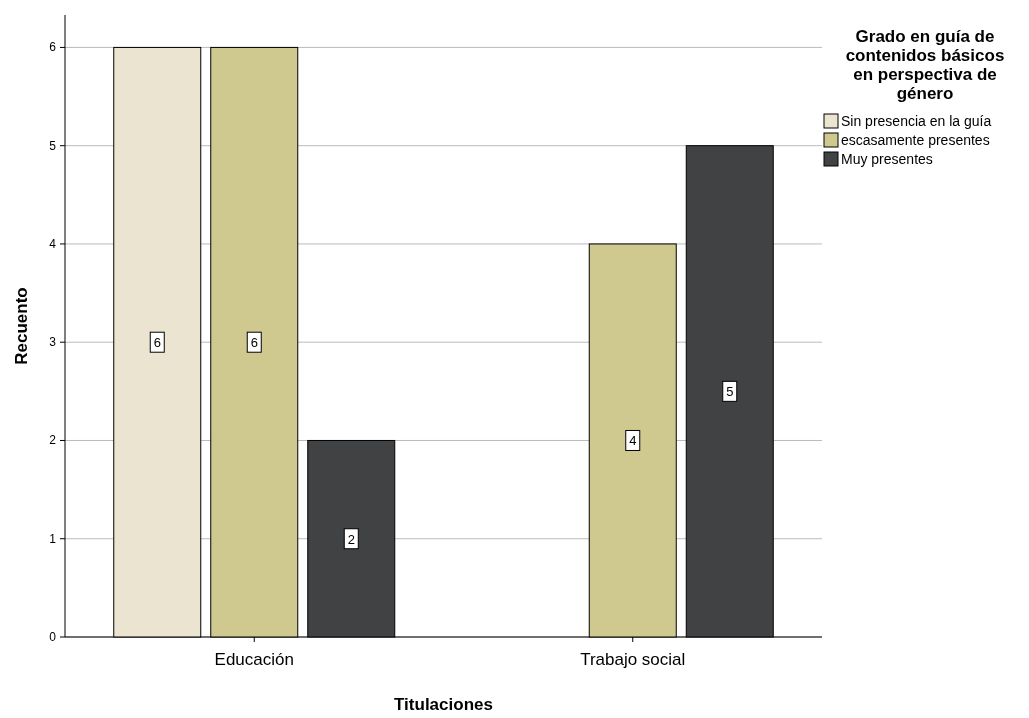  Describe the element at coordinates (443, 704) in the screenshot. I see `x-axis-title: Titulaciones` at that location.